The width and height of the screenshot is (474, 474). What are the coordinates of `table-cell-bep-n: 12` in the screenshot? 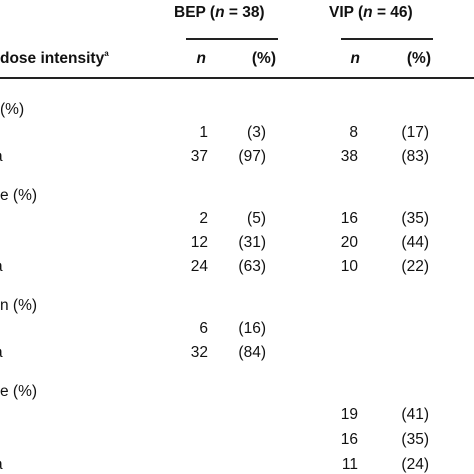 It's located at (199, 242).